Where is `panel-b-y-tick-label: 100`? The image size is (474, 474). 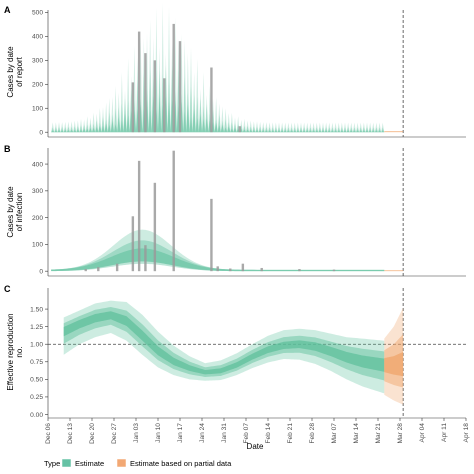 panel-b-y-tick-label: 100 is located at coordinates (37, 245).